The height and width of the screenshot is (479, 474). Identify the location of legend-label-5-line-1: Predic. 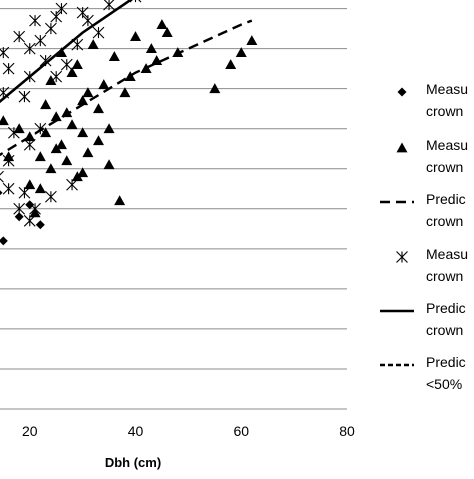
(446, 308).